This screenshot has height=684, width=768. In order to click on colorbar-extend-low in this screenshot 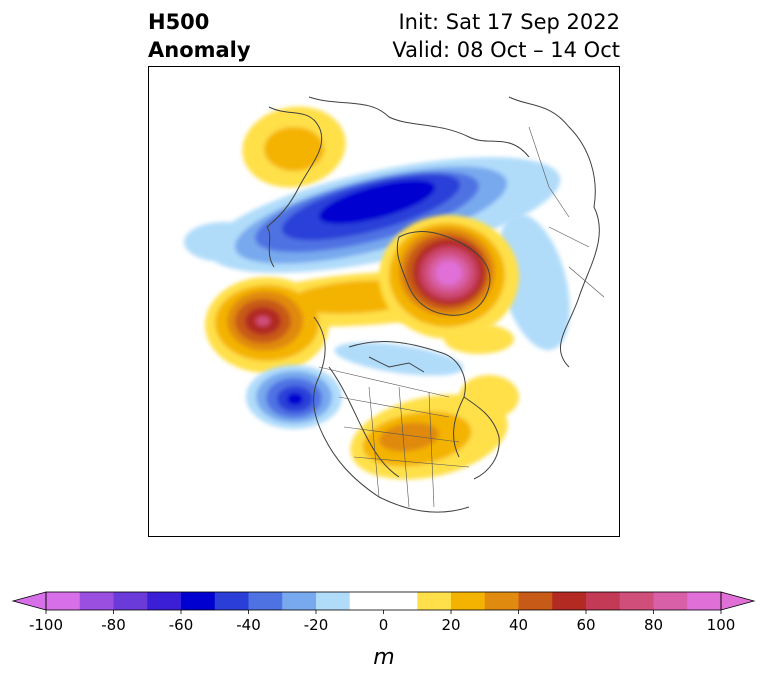, I will do `click(29, 601)`.